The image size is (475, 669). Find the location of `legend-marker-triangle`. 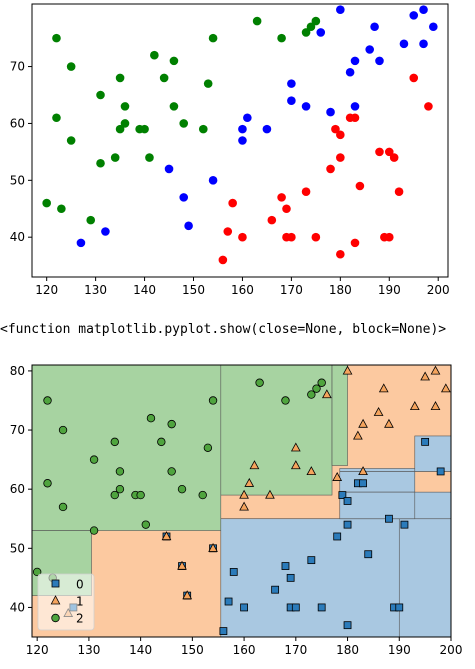

legend-marker-triangle is located at coordinates (55, 600).